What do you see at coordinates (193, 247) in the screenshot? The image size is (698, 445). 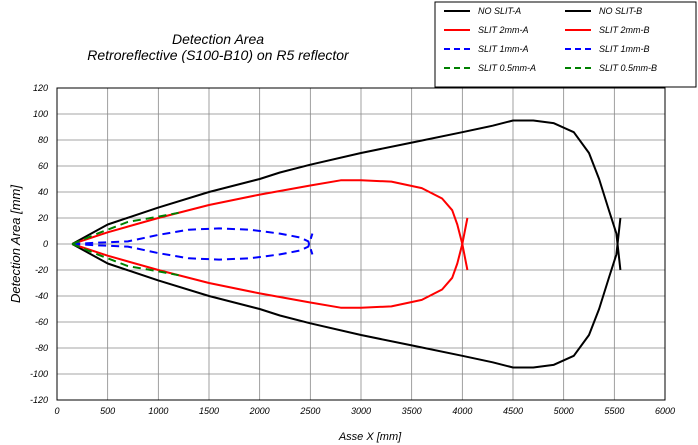 I see `series-line-slit-1mm-a` at bounding box center [193, 247].